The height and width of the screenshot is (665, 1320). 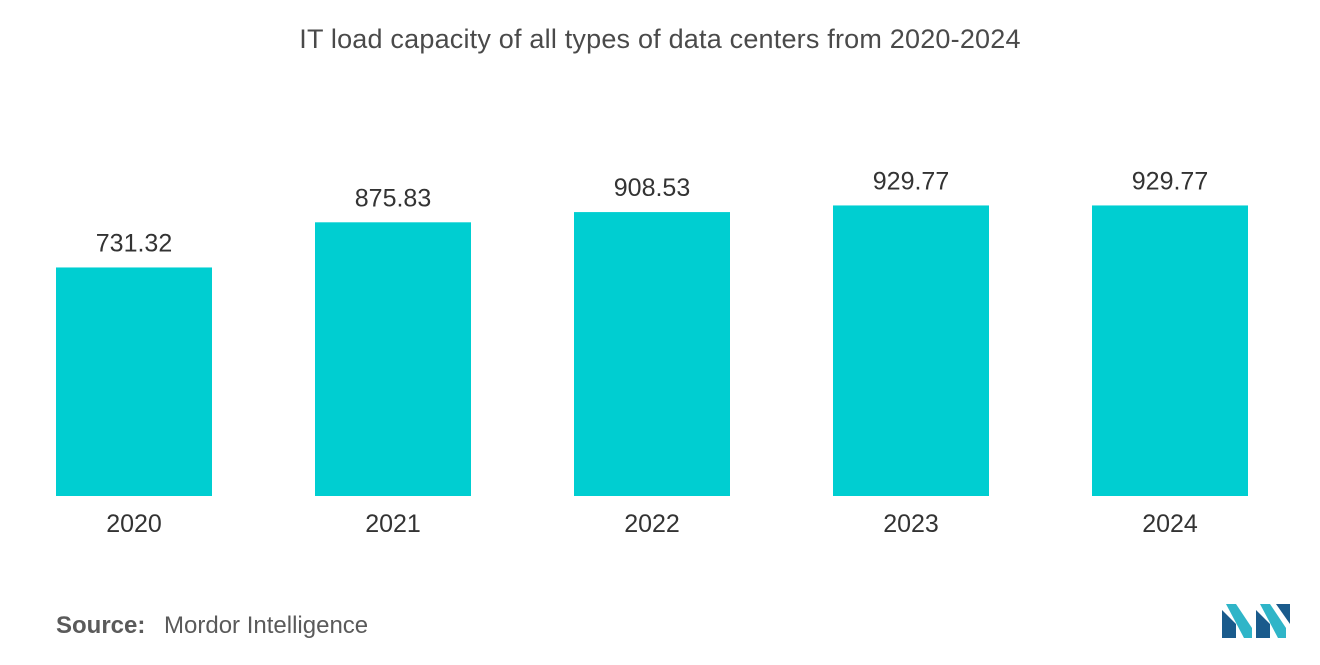 What do you see at coordinates (911, 524) in the screenshot?
I see `x-tick-label-2023: 2023` at bounding box center [911, 524].